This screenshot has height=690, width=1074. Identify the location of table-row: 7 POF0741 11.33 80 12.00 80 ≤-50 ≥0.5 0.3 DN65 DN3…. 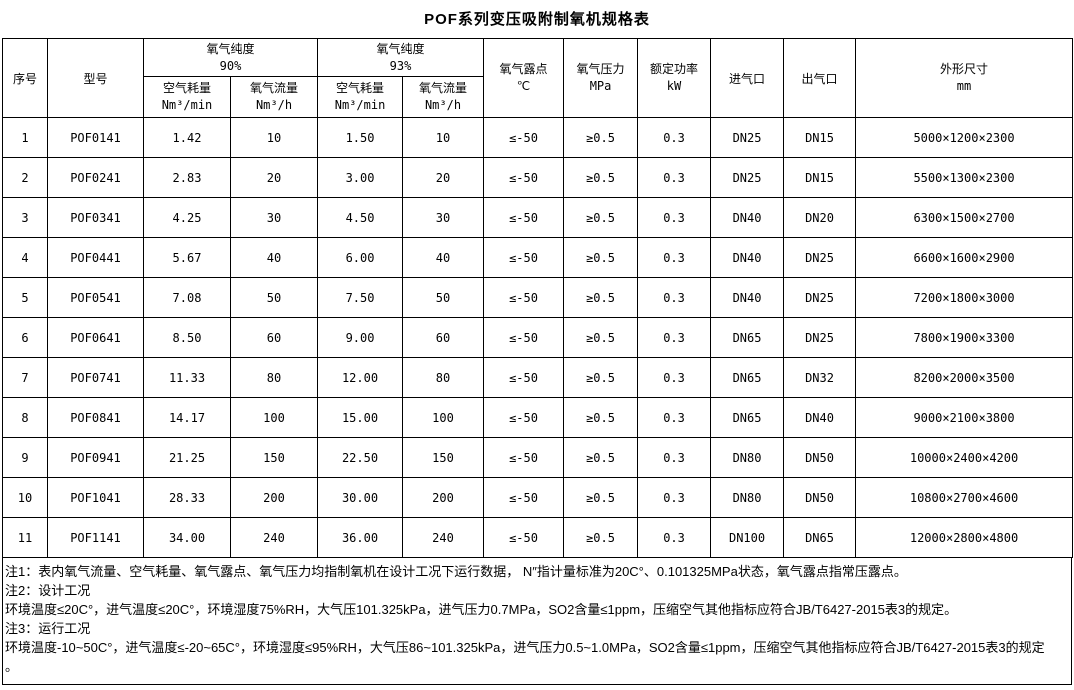
(538, 377).